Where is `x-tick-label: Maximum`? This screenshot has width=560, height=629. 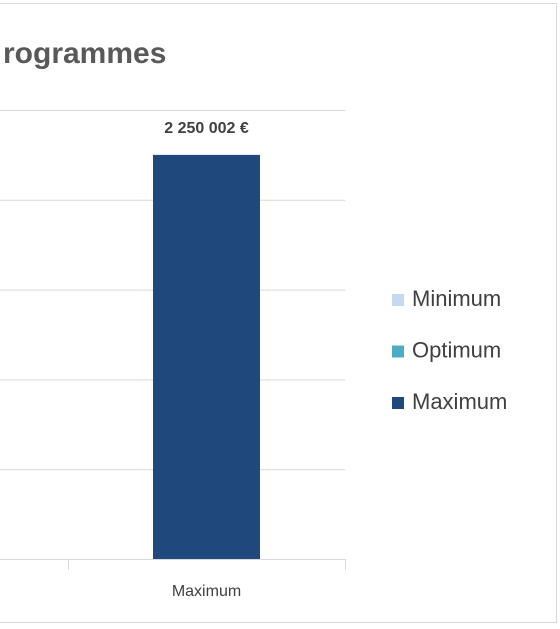
x-tick-label: Maximum is located at coordinates (206, 591).